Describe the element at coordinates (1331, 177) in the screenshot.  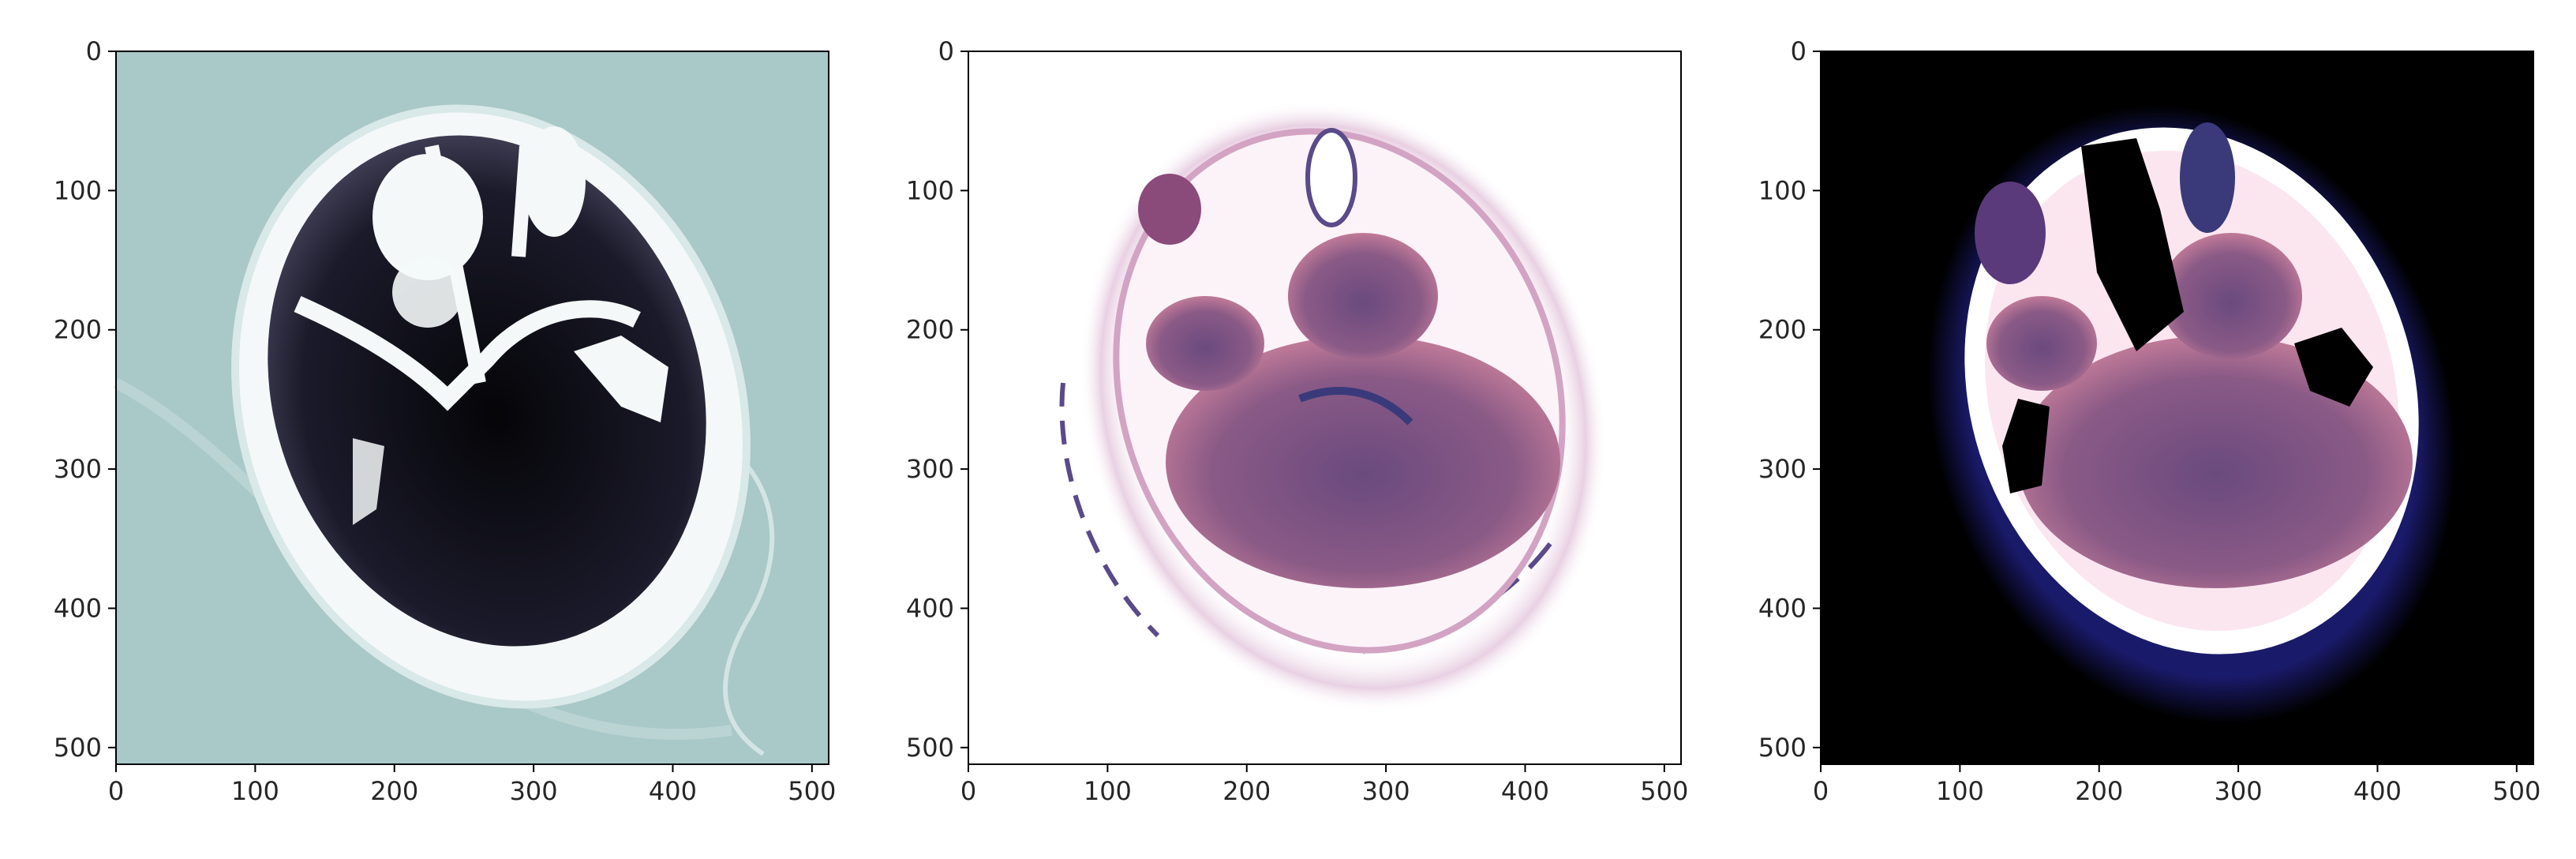
I see `panel-2-sinus` at that location.